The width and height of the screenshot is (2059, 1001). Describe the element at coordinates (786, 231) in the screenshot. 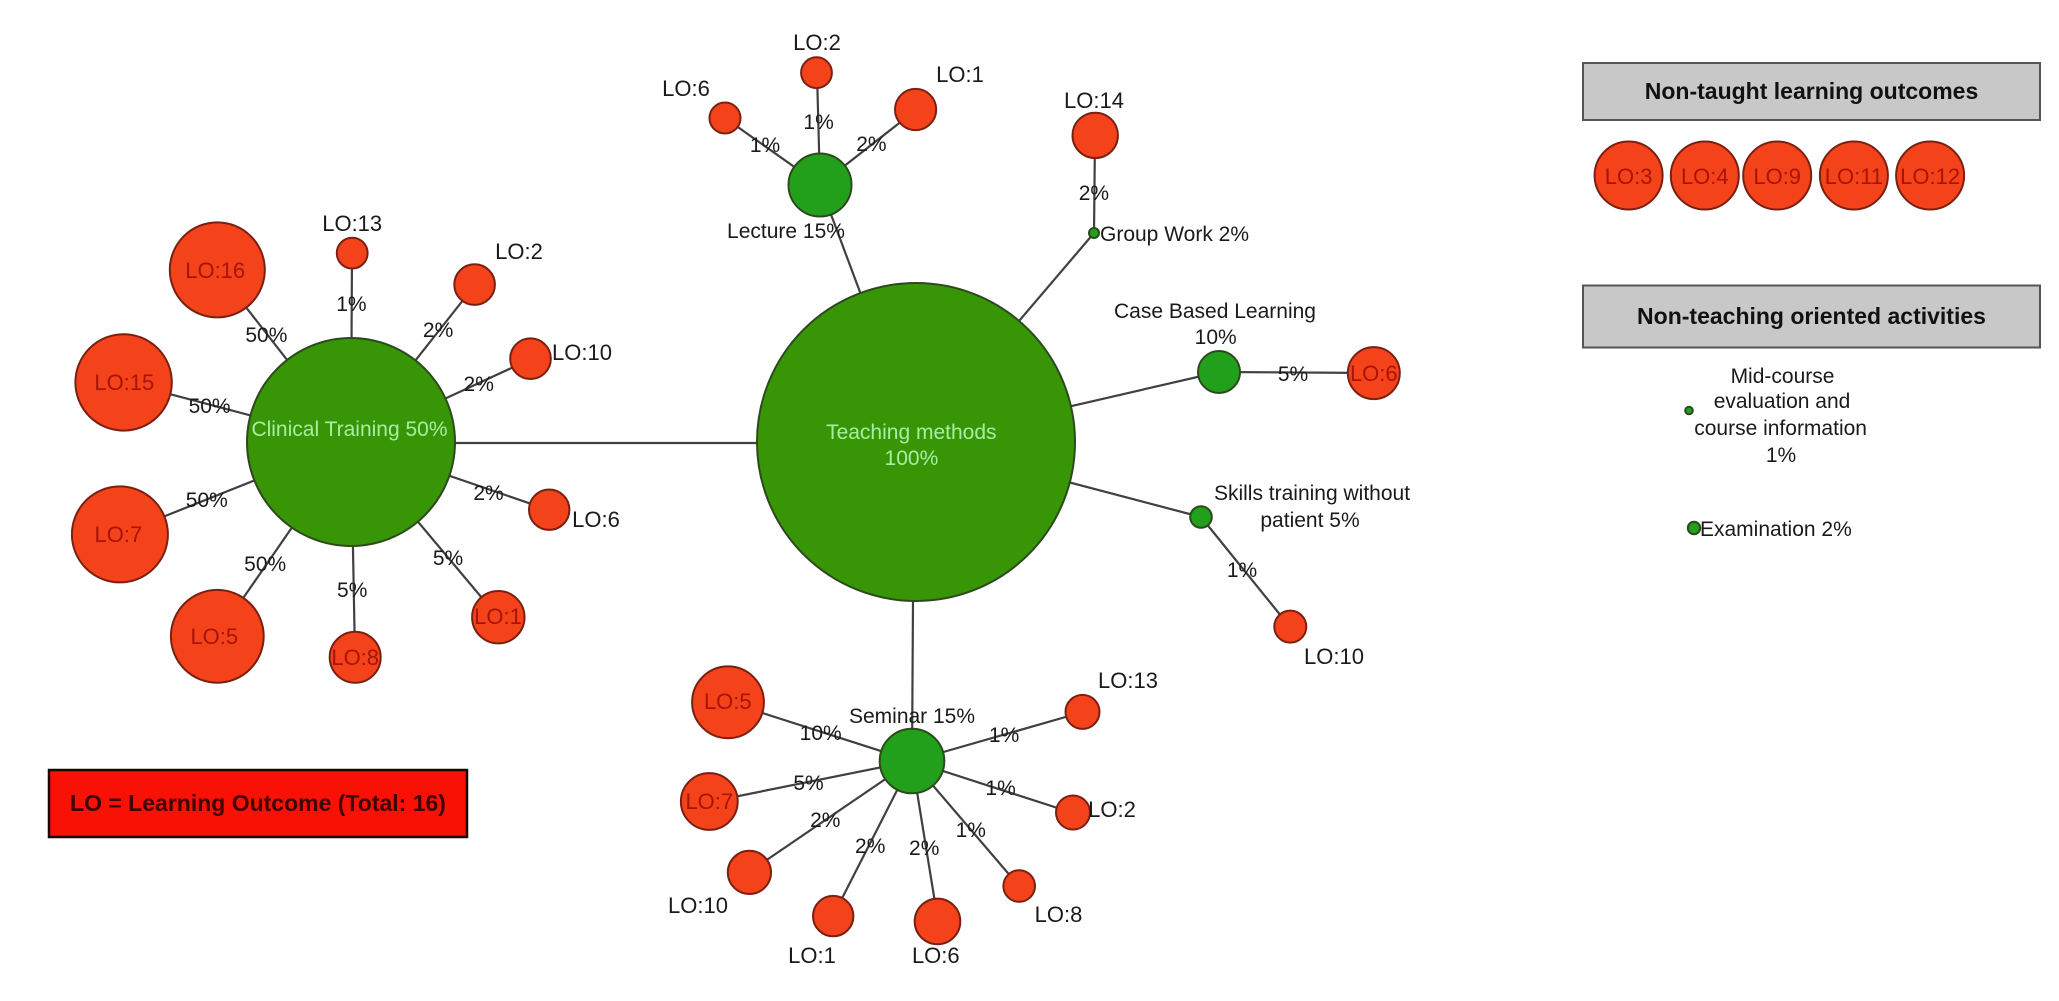

I see `svg-text: Lecture 15%` at that location.